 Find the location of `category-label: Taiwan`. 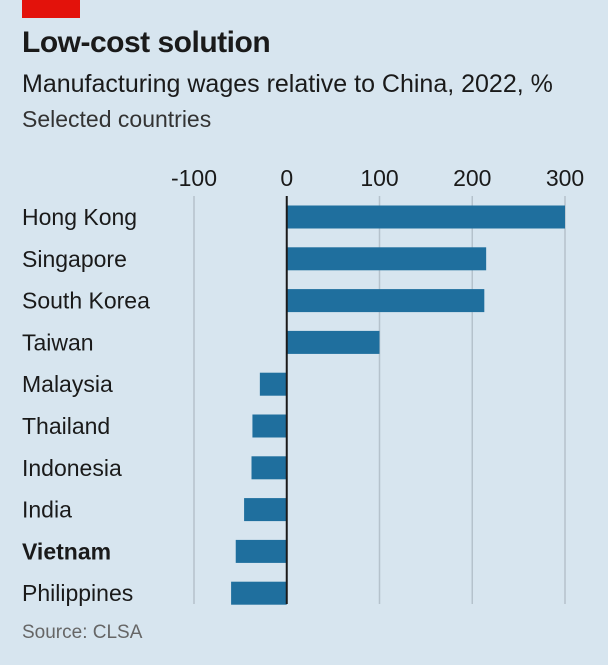

category-label: Taiwan is located at coordinates (58, 342).